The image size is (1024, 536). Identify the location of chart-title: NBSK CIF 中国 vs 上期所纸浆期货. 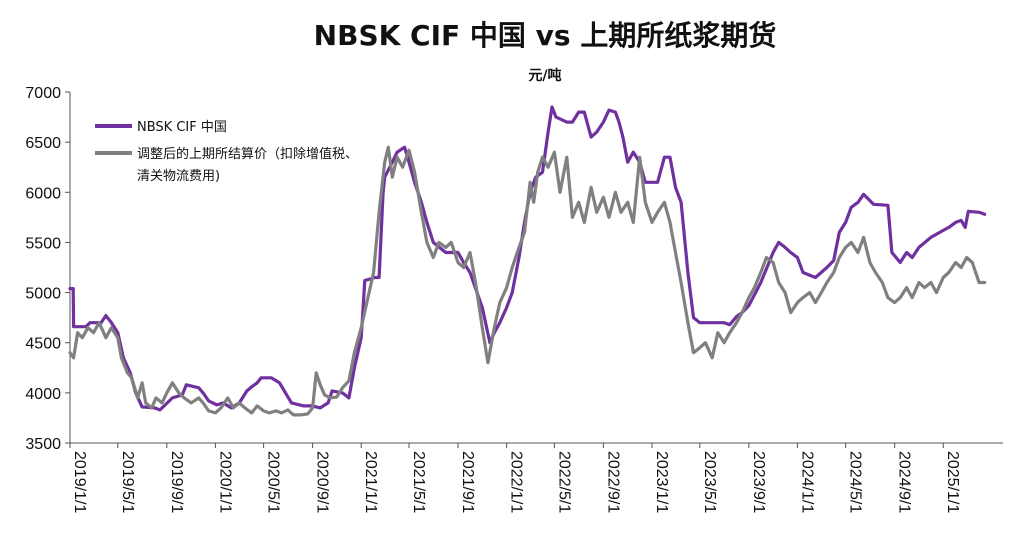
(545, 35).